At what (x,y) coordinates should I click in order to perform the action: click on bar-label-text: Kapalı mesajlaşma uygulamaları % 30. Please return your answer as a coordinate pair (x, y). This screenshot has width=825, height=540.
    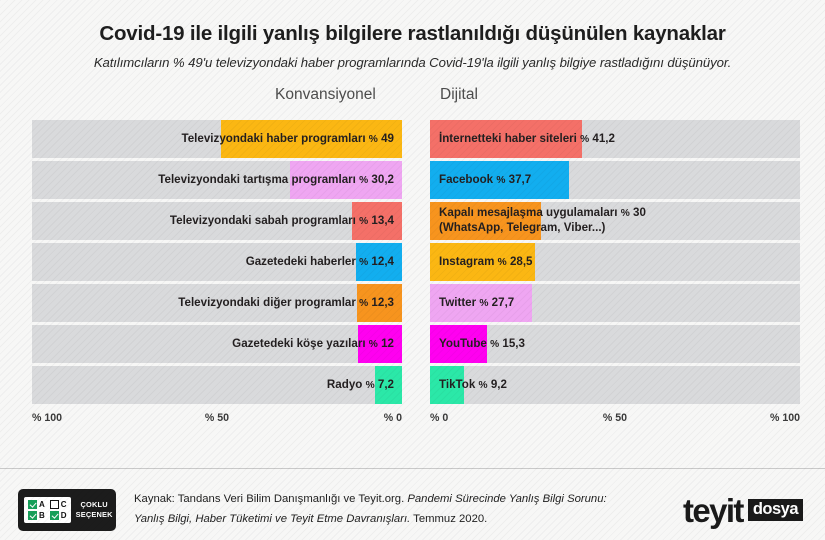
    Looking at the image, I should click on (542, 213).